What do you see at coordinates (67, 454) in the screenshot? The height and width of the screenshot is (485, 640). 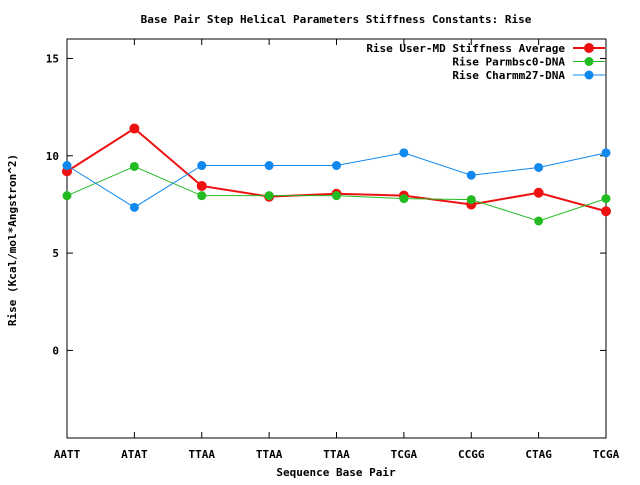 I see `x-tick-label: AATT` at bounding box center [67, 454].